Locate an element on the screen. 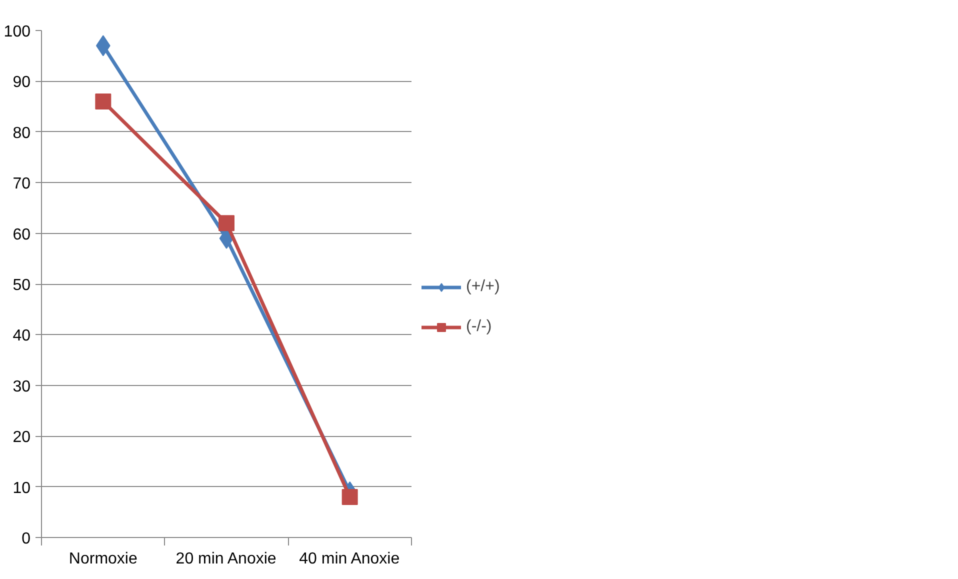  y-tick-label: 70 is located at coordinates (21, 184).